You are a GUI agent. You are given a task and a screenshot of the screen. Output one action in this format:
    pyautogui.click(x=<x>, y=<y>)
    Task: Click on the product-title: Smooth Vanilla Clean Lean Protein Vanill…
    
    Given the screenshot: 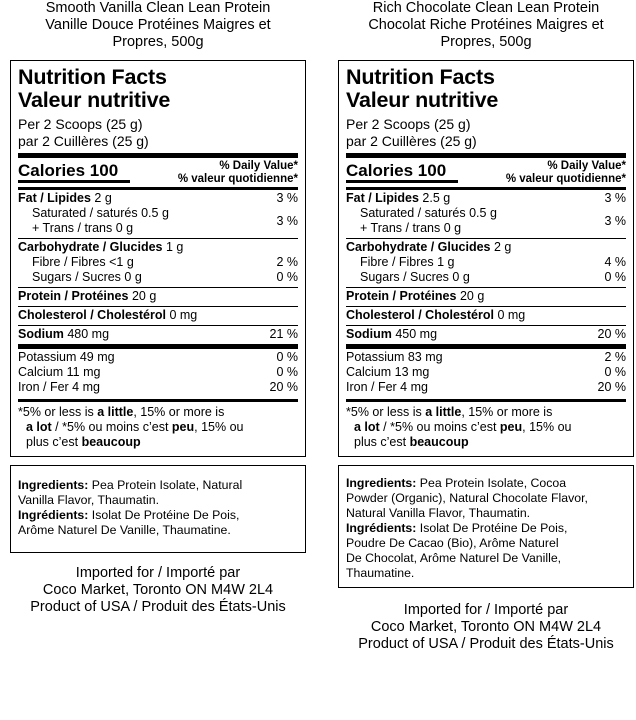 What is the action you would take?
    pyautogui.click(x=158, y=25)
    